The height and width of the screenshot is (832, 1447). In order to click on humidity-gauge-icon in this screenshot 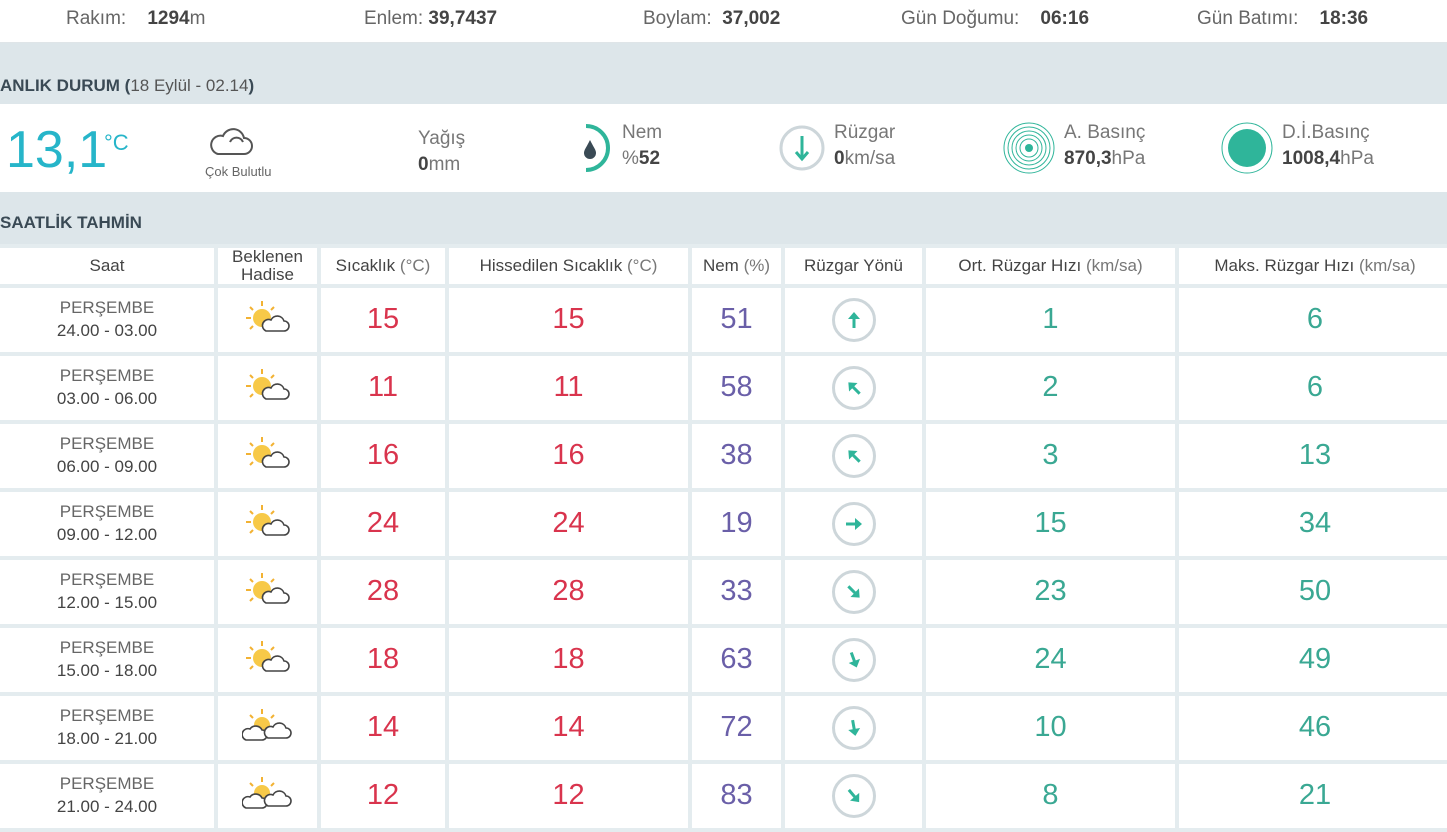, I will do `click(597, 150)`.